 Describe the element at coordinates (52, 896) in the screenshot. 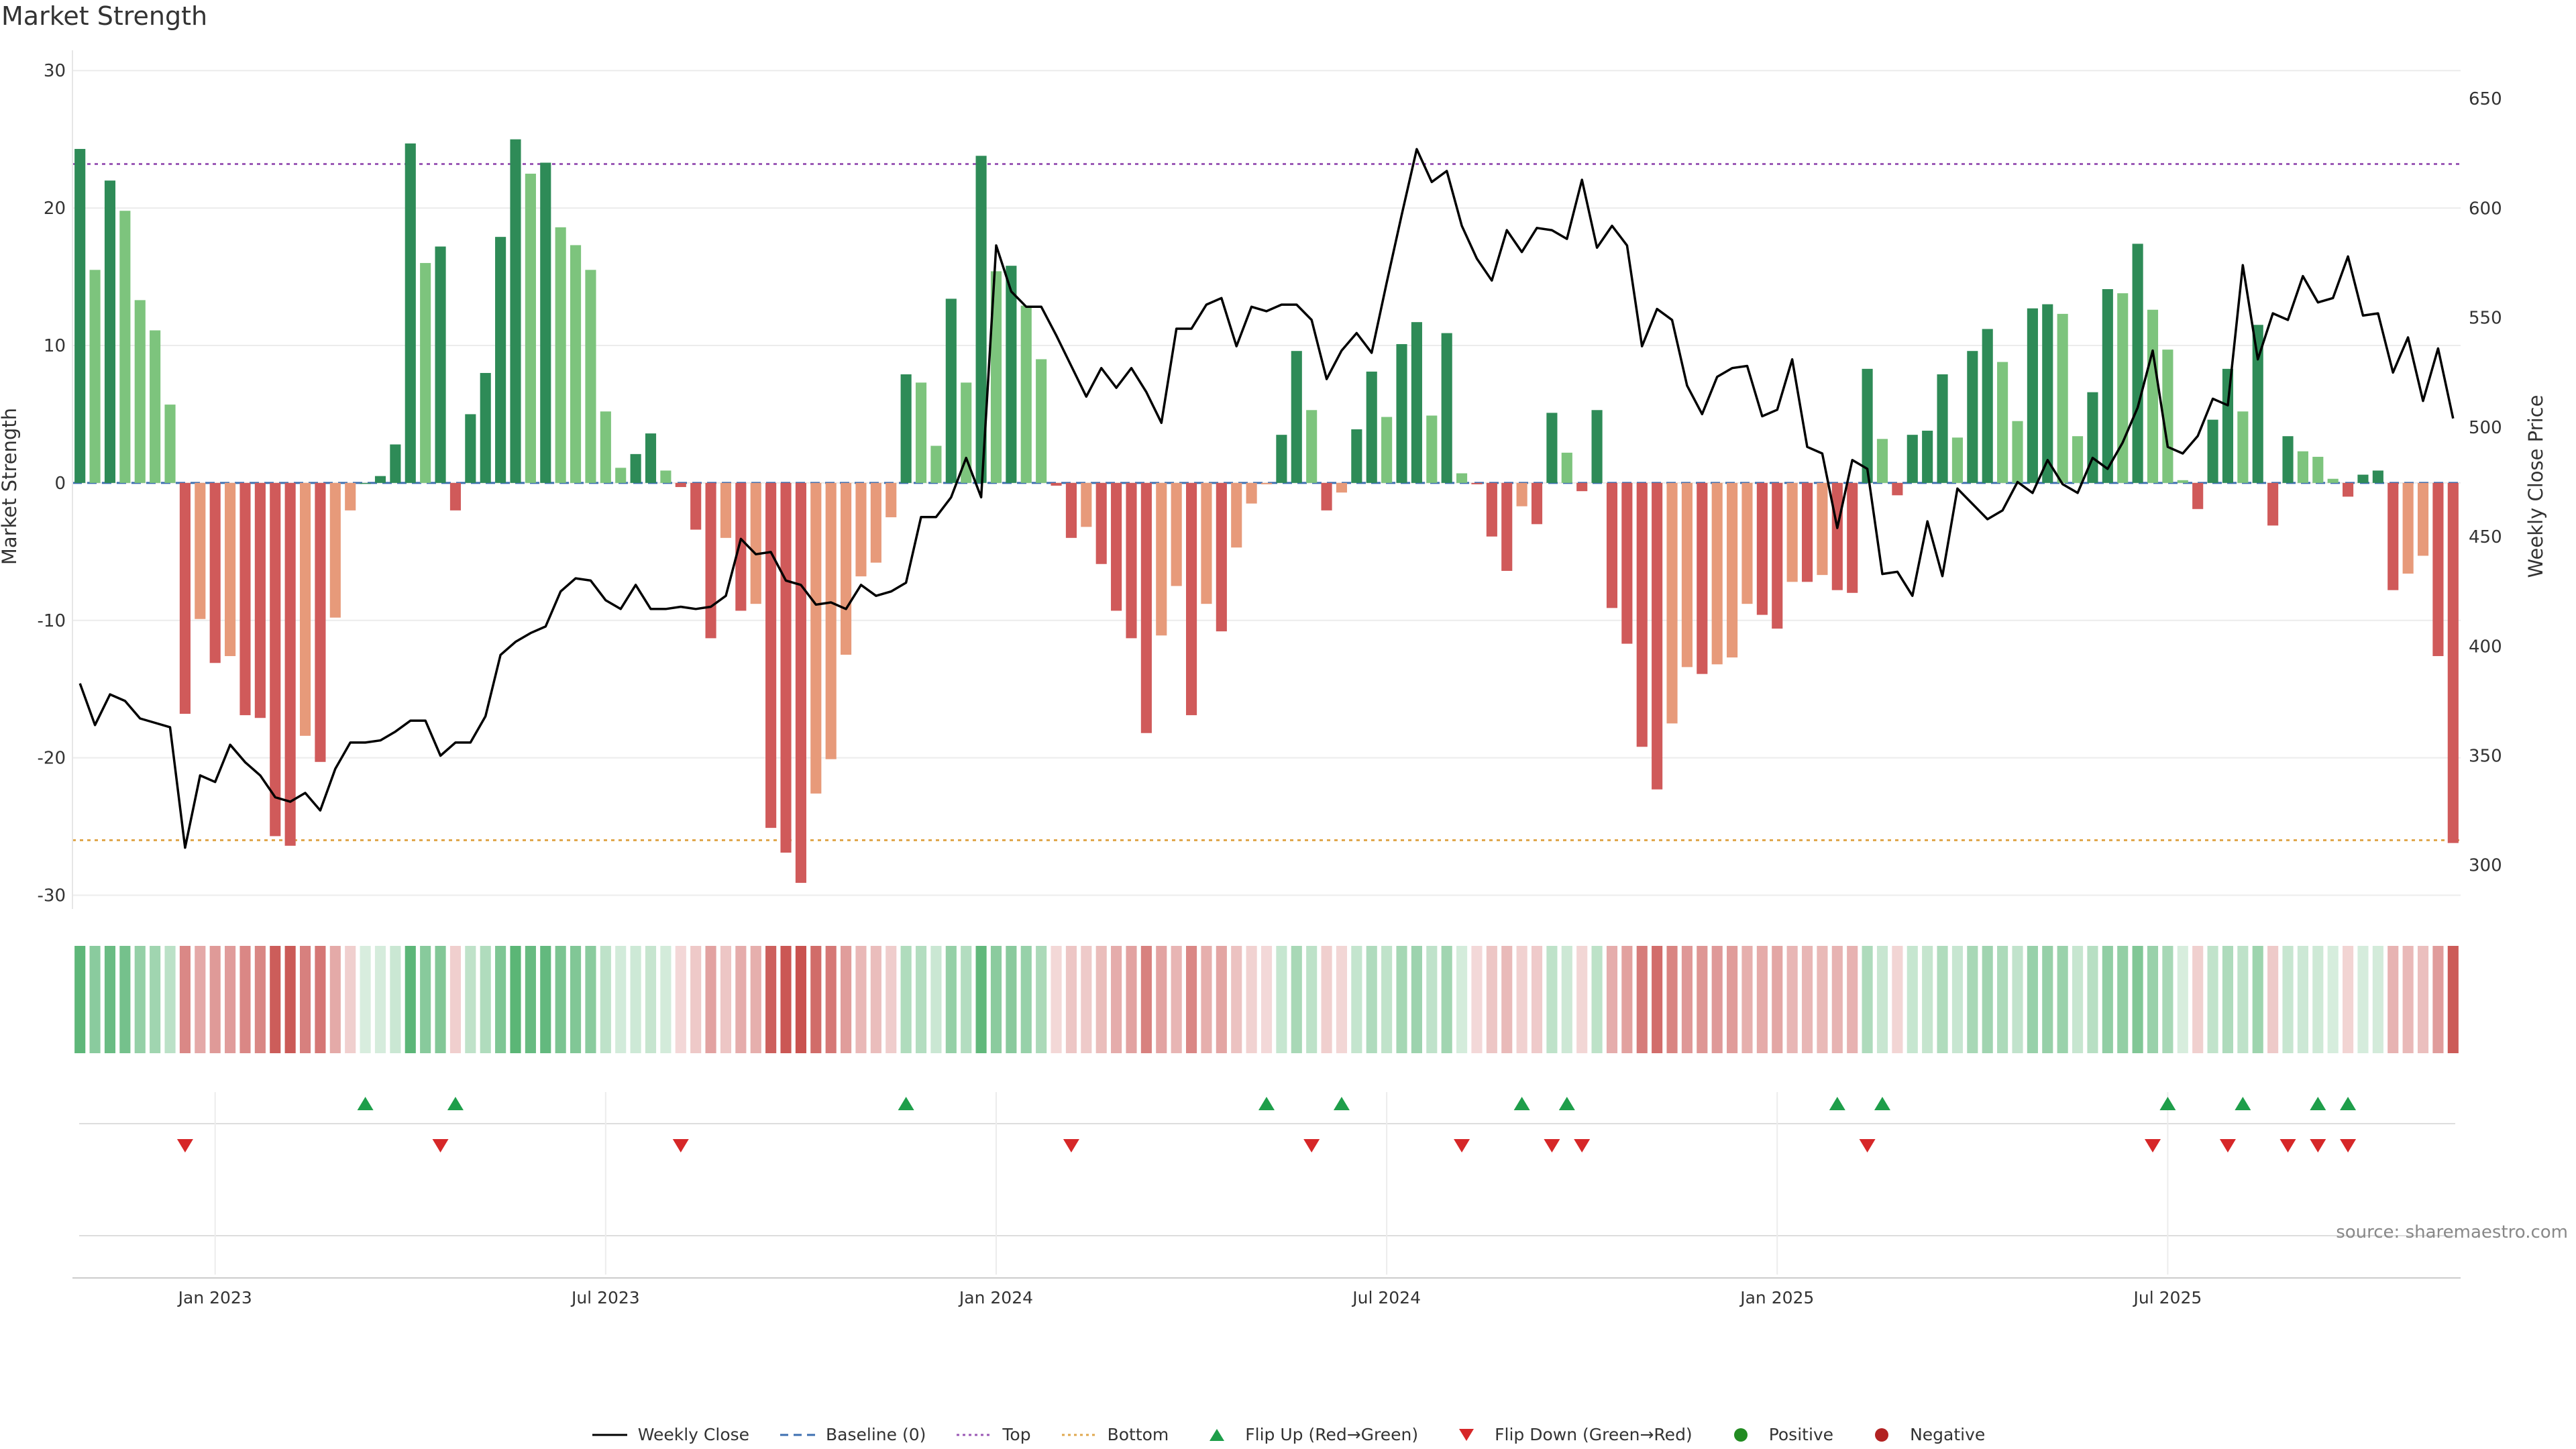

I see `y-left-tick-label: -30` at that location.